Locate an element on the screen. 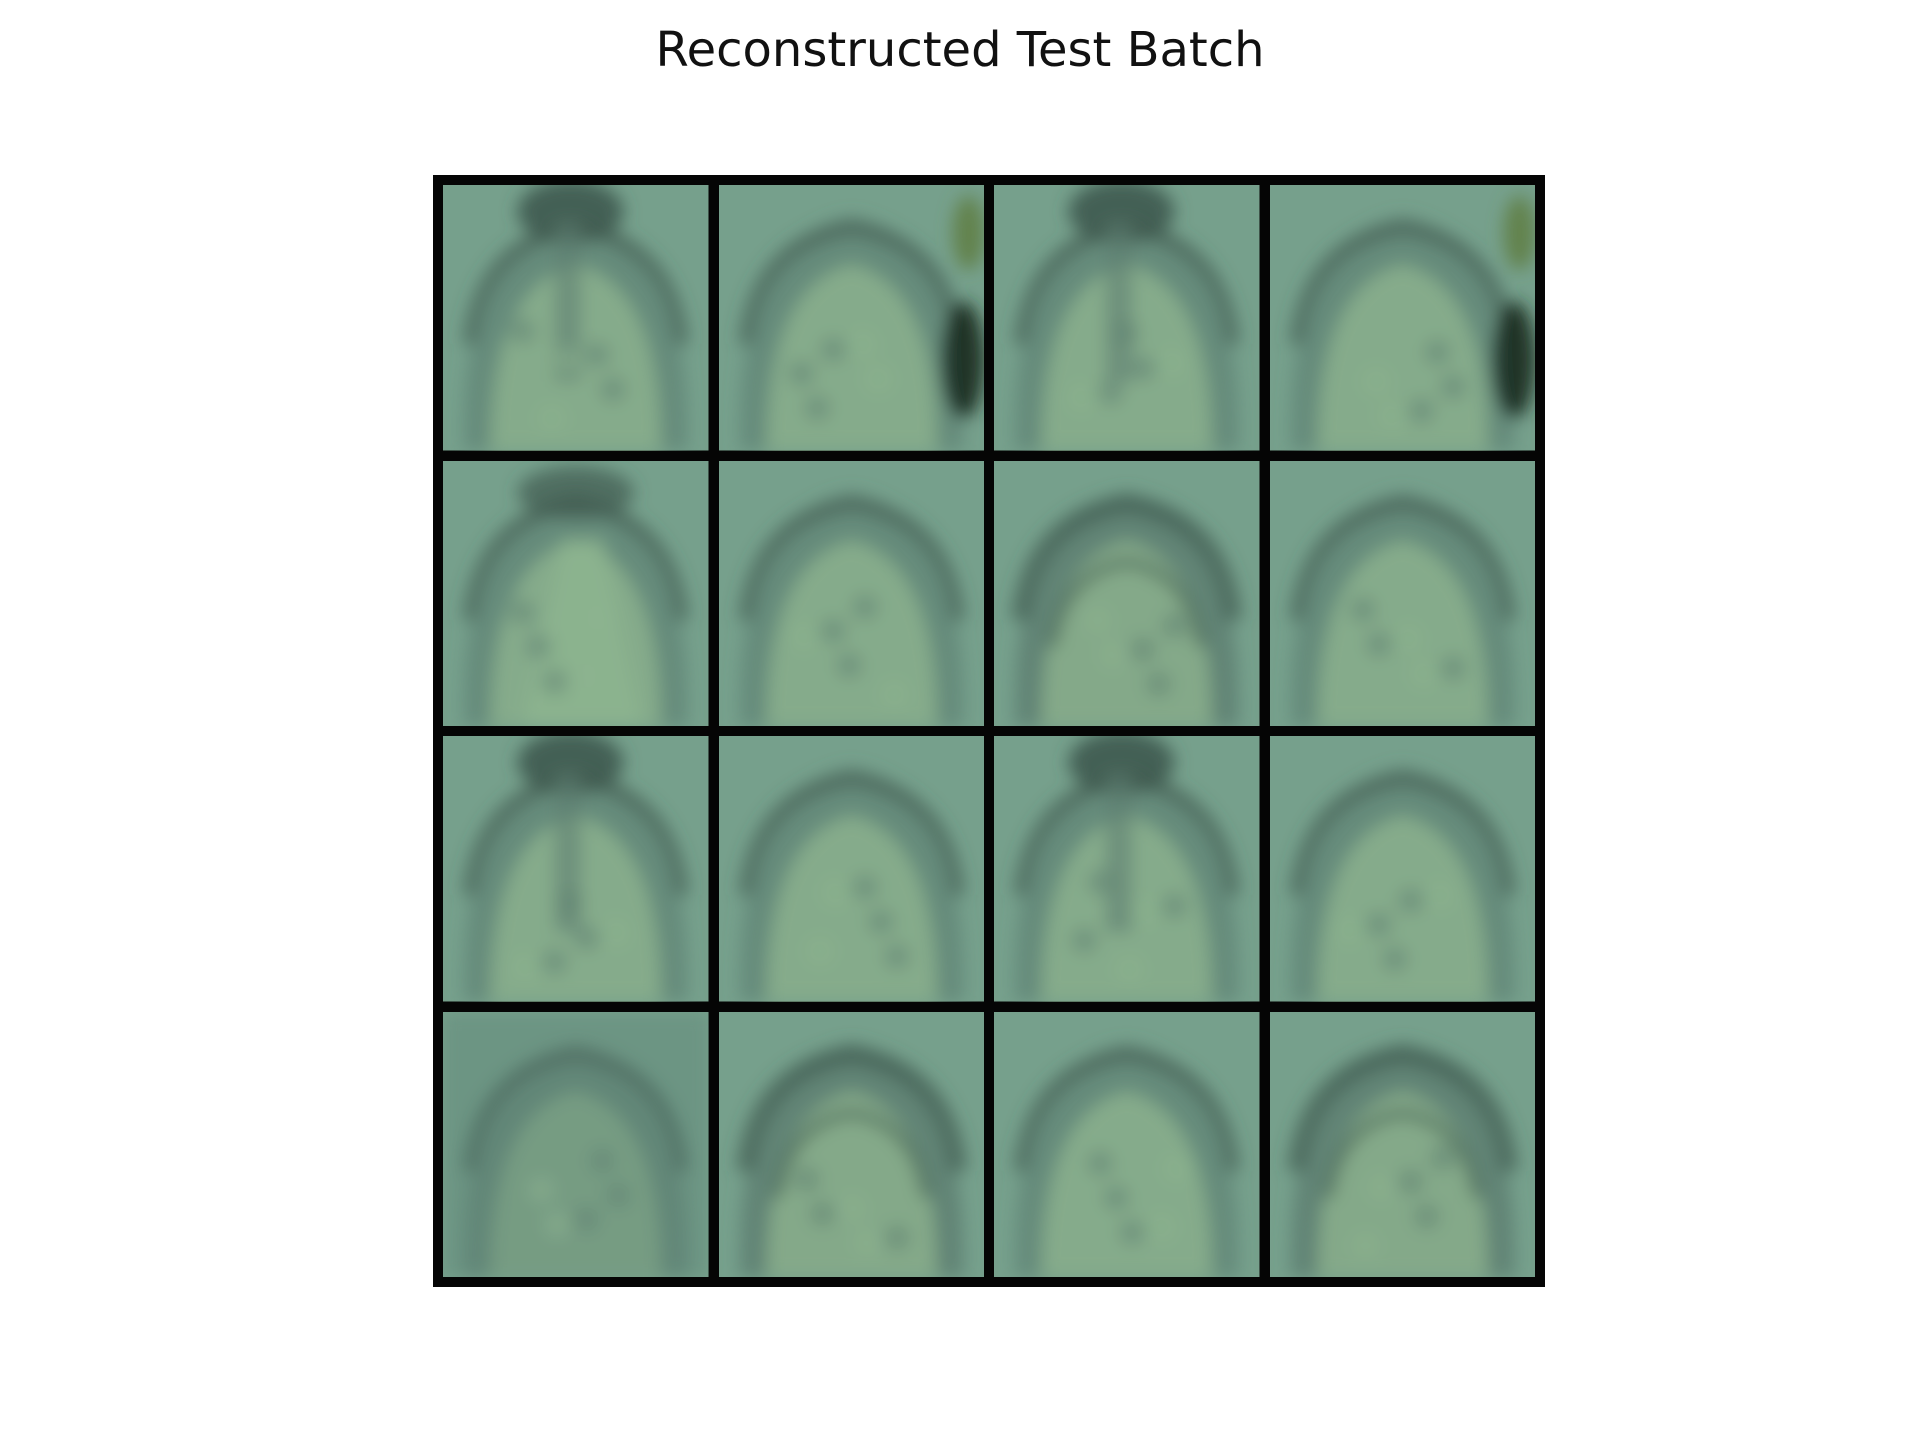 This screenshot has height=1440, width=1920. reconstruction-r4c1 is located at coordinates (576, 1144).